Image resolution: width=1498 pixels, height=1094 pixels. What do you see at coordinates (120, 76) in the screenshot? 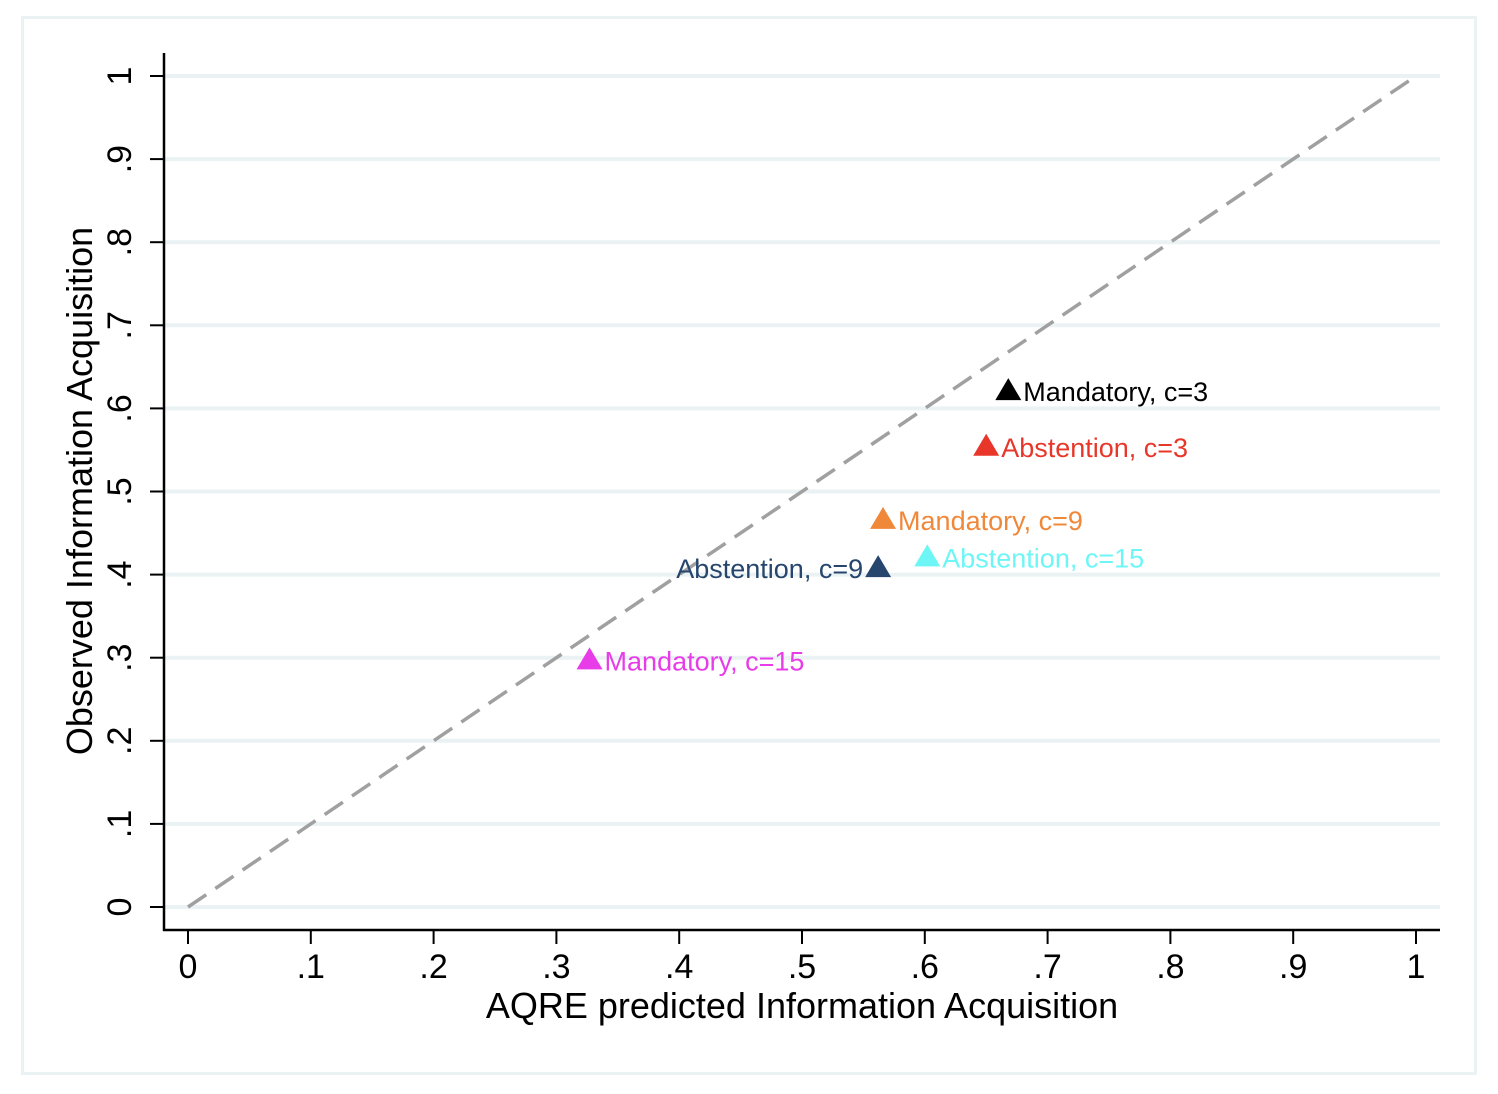
I see `y-tick-label: 1` at bounding box center [120, 76].